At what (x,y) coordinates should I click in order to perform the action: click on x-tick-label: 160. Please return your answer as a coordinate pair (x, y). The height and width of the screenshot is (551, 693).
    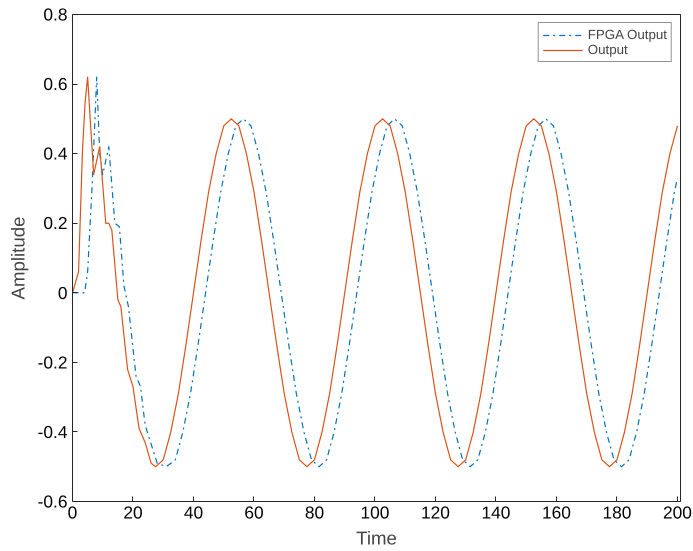
    Looking at the image, I should click on (556, 512).